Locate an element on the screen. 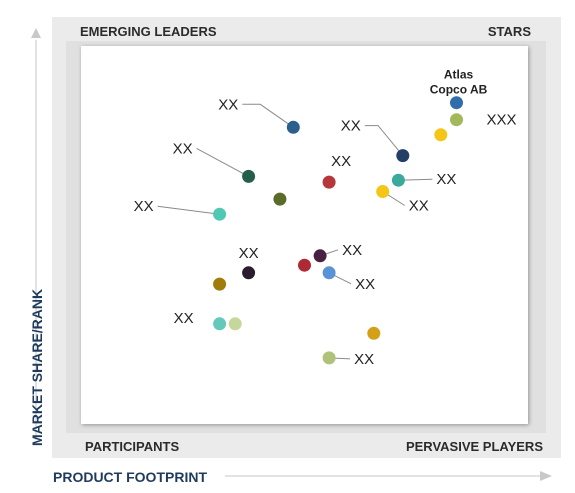  y-axis-arrow-icon is located at coordinates (36, 33).